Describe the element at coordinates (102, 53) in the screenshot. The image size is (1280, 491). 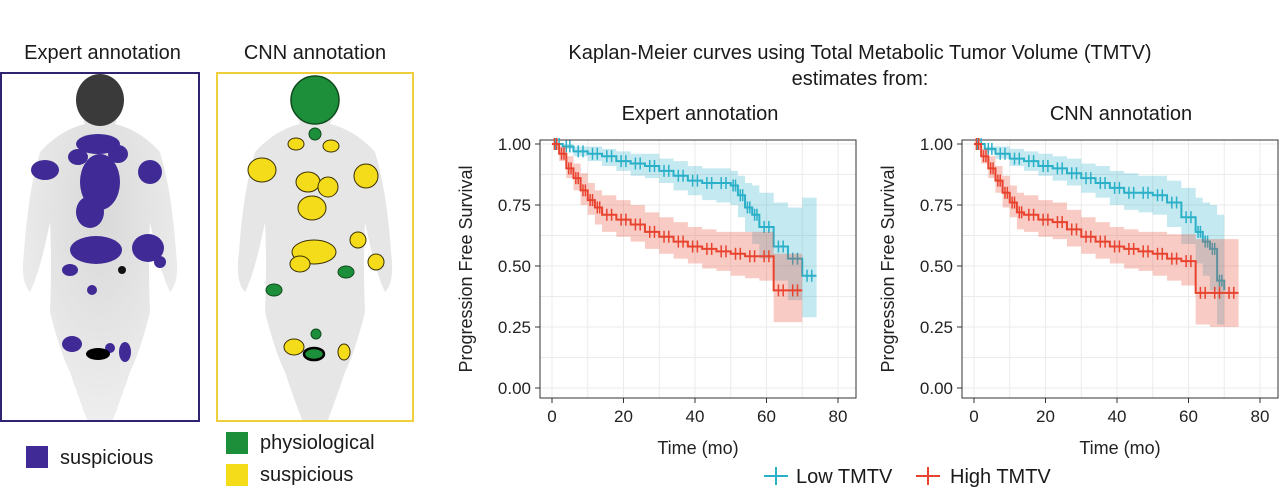
I see `expert-scan-title: Expert annotation` at that location.